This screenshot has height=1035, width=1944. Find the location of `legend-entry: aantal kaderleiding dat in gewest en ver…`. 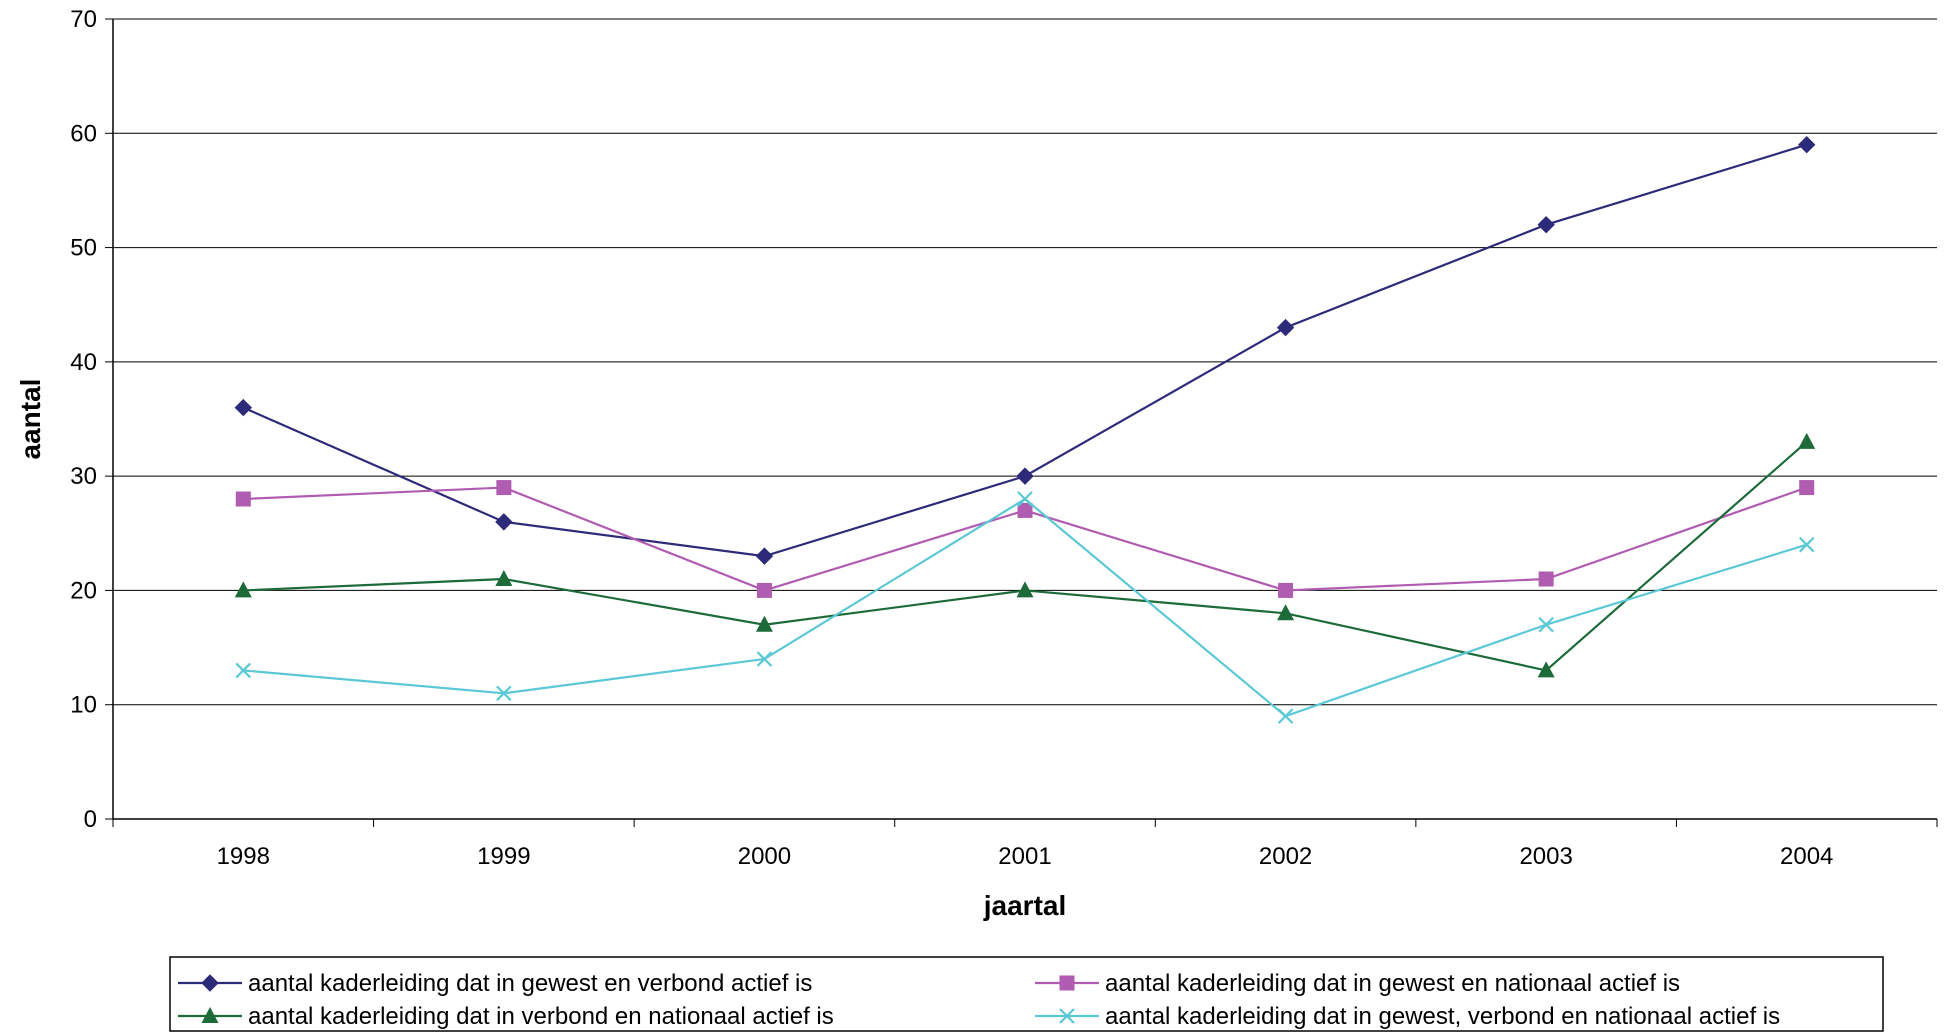

legend-entry: aantal kaderleiding dat in gewest en ver… is located at coordinates (495, 983).